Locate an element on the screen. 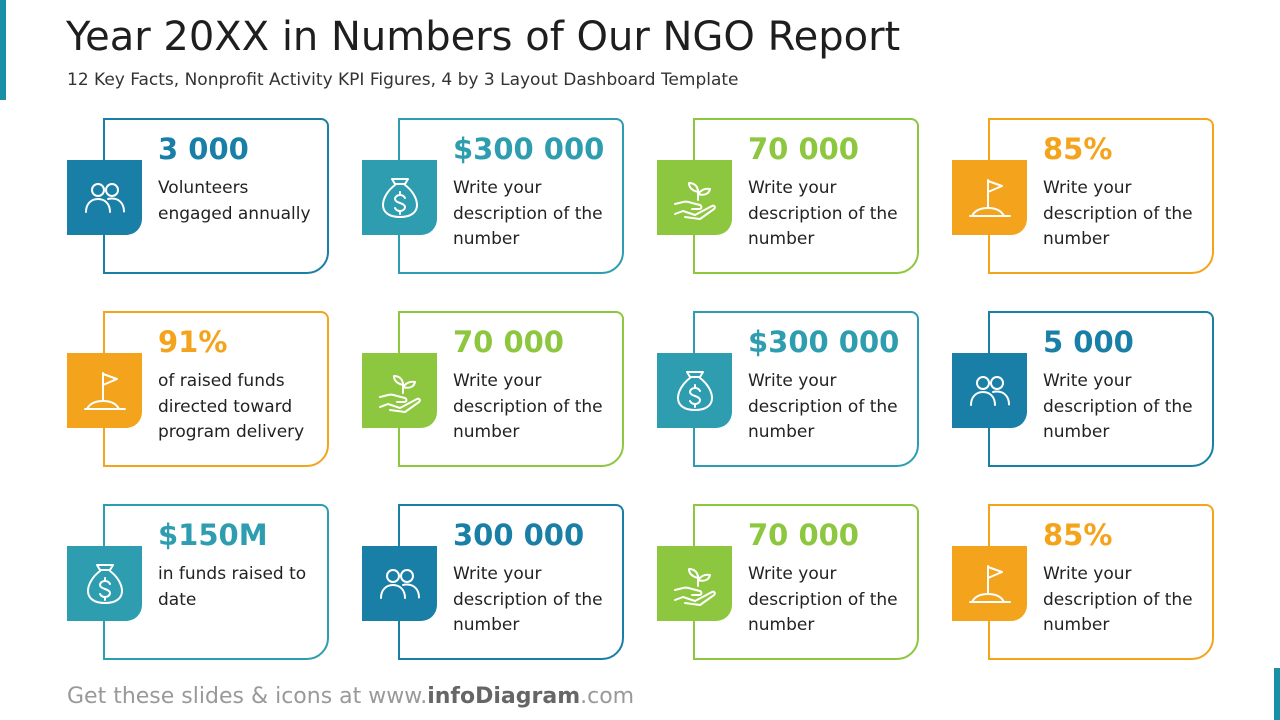 The image size is (1280, 720). footer-text: Get these slides & icons at www. is located at coordinates (247, 696).